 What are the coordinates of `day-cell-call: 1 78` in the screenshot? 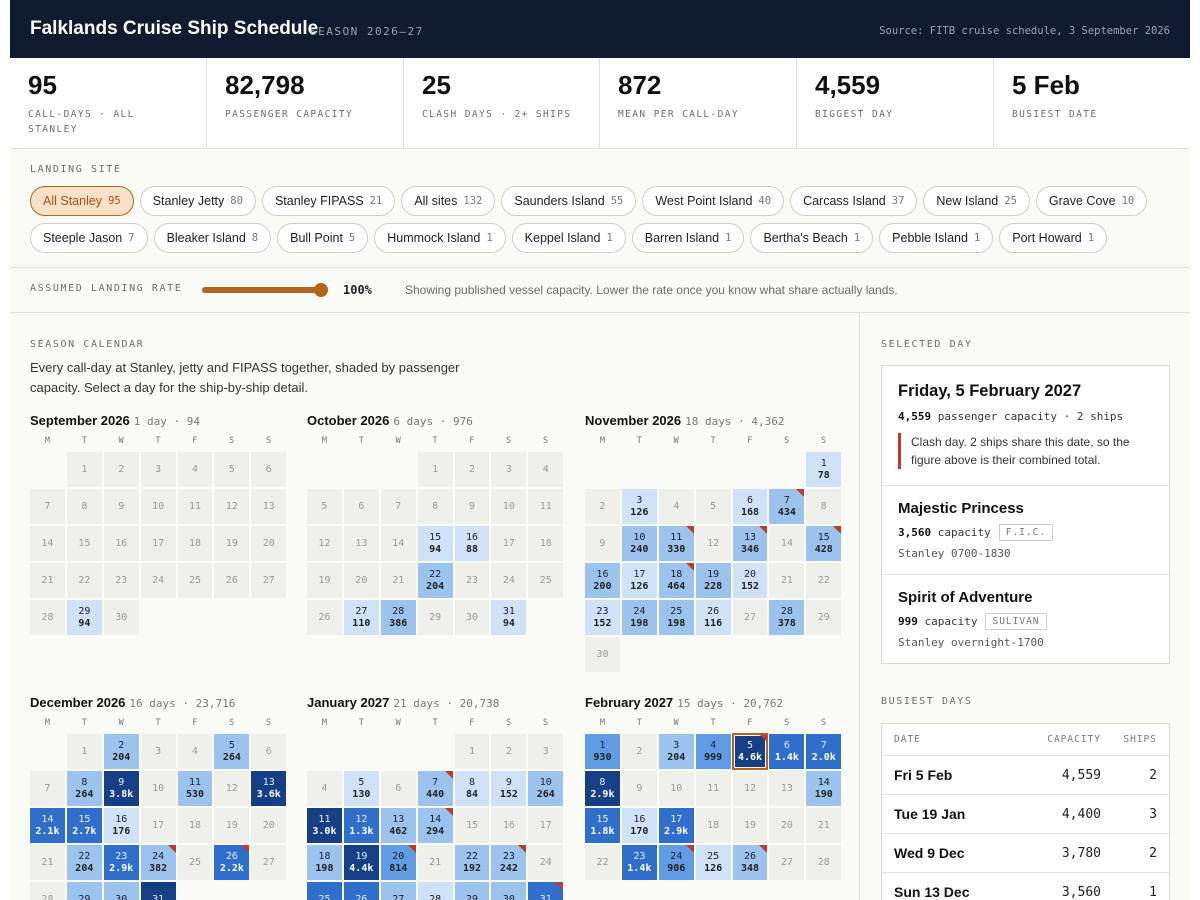 It's located at (824, 469).